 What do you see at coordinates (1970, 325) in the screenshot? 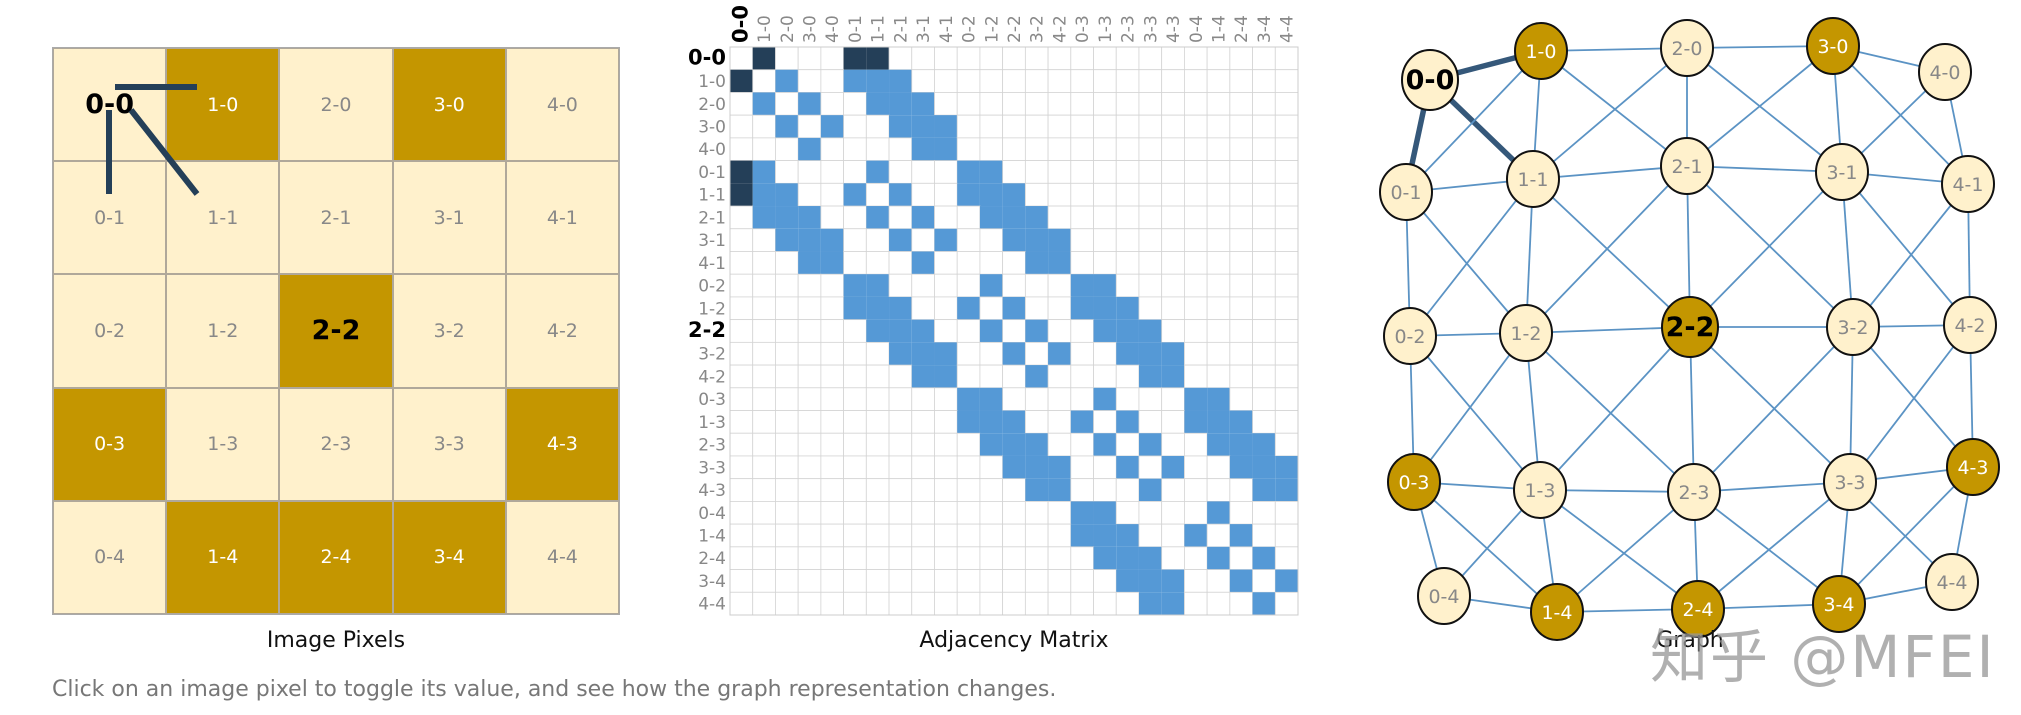
I see `graph-node-4-2: 4-2` at bounding box center [1970, 325].